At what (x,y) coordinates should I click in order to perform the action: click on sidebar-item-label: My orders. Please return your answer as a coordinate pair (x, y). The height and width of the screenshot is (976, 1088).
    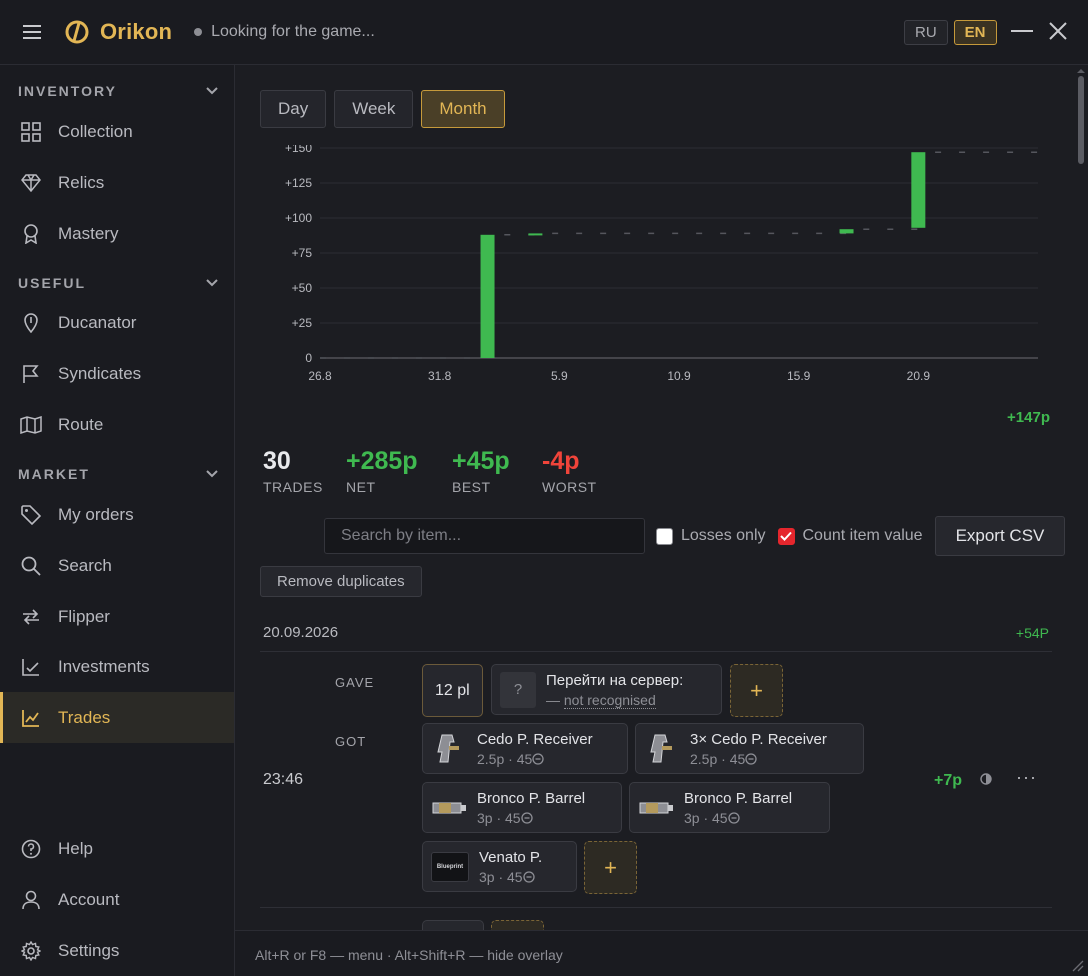
    Looking at the image, I should click on (96, 514).